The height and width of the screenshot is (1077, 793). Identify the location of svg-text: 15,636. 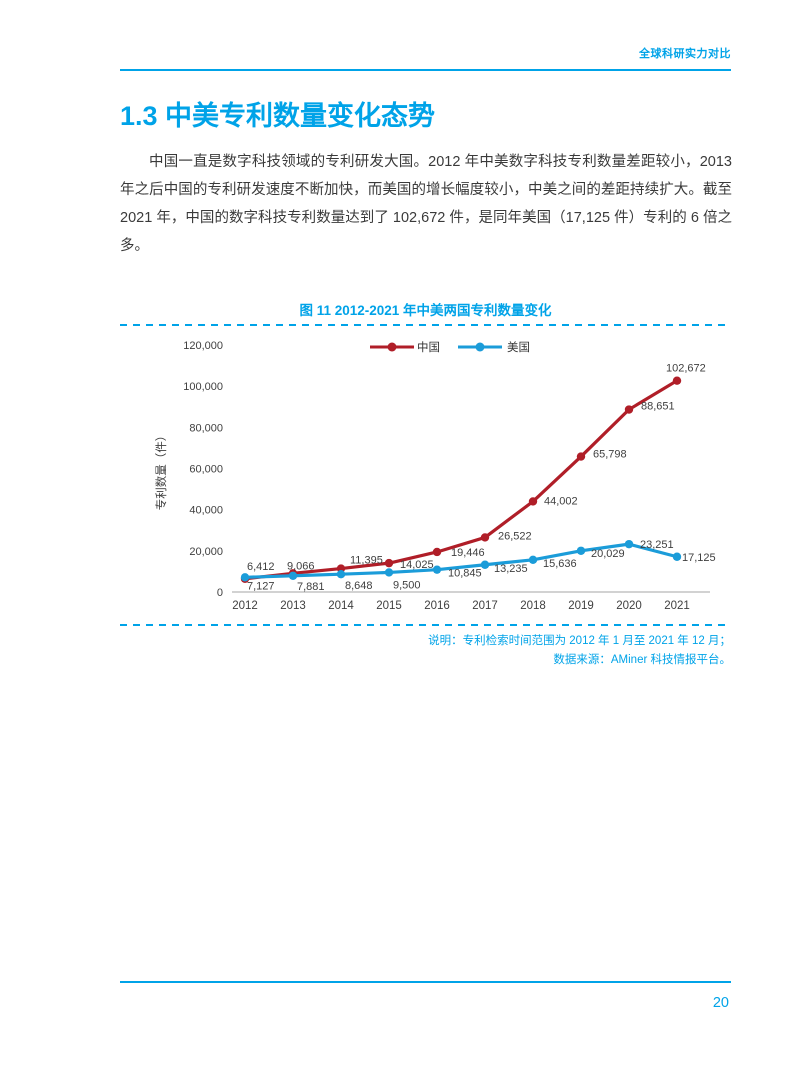
(560, 564).